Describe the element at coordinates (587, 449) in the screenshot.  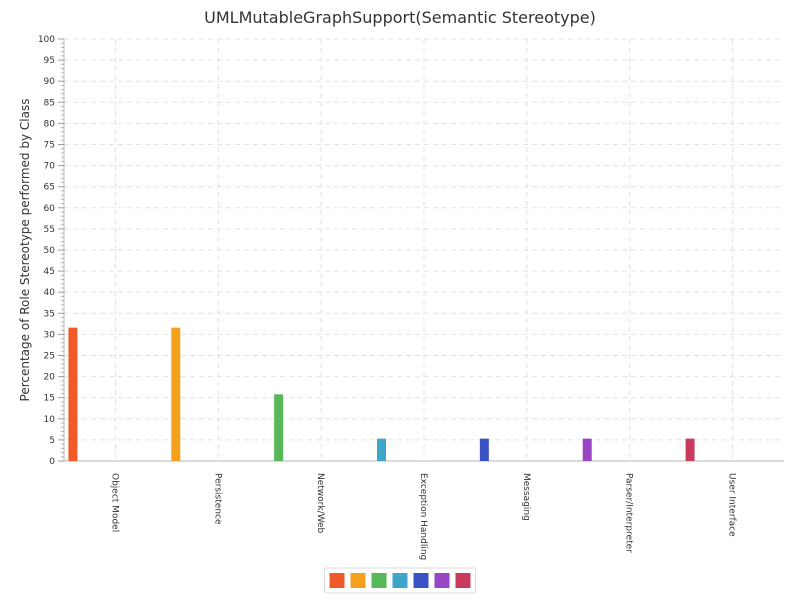
I see `bar-parser-interpreter` at that location.